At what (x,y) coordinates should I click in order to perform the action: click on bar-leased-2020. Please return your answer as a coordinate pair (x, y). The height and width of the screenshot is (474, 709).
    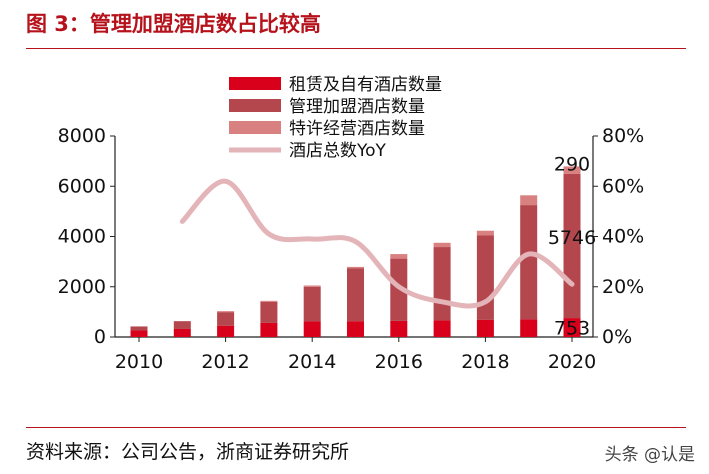
    Looking at the image, I should click on (572, 327).